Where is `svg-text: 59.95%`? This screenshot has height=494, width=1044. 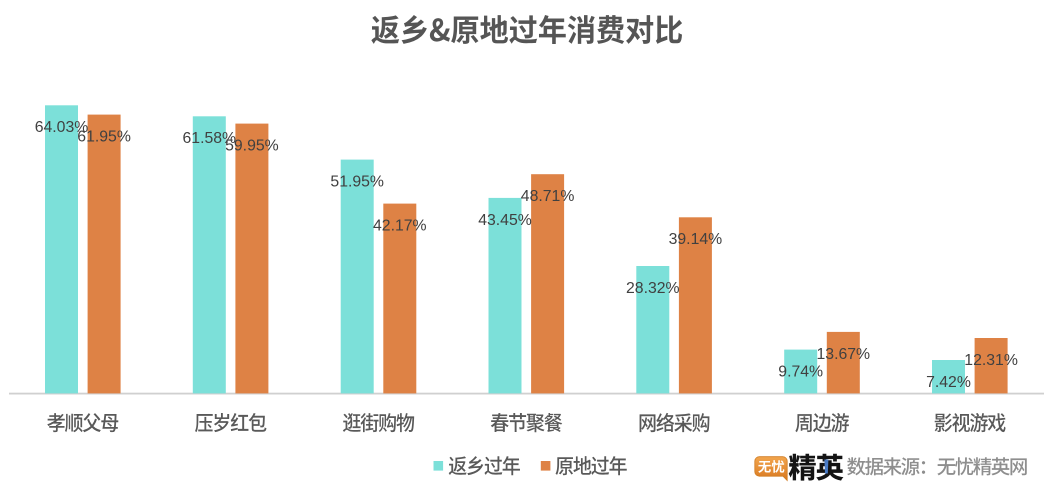
svg-text: 59.95% is located at coordinates (252, 146).